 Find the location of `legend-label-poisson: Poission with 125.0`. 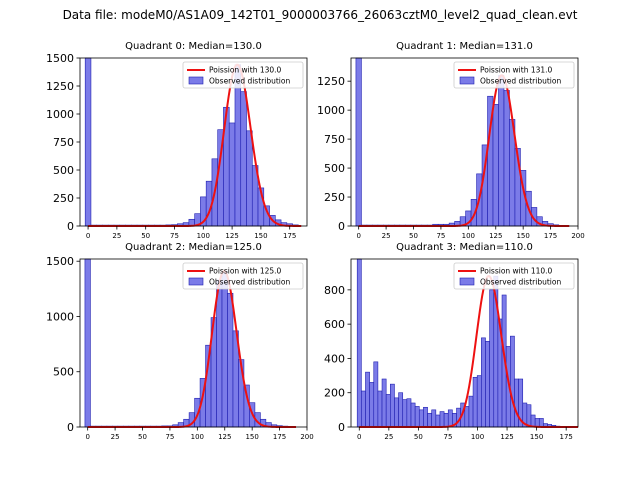

legend-label-poisson: Poission with 125.0 is located at coordinates (245, 271).